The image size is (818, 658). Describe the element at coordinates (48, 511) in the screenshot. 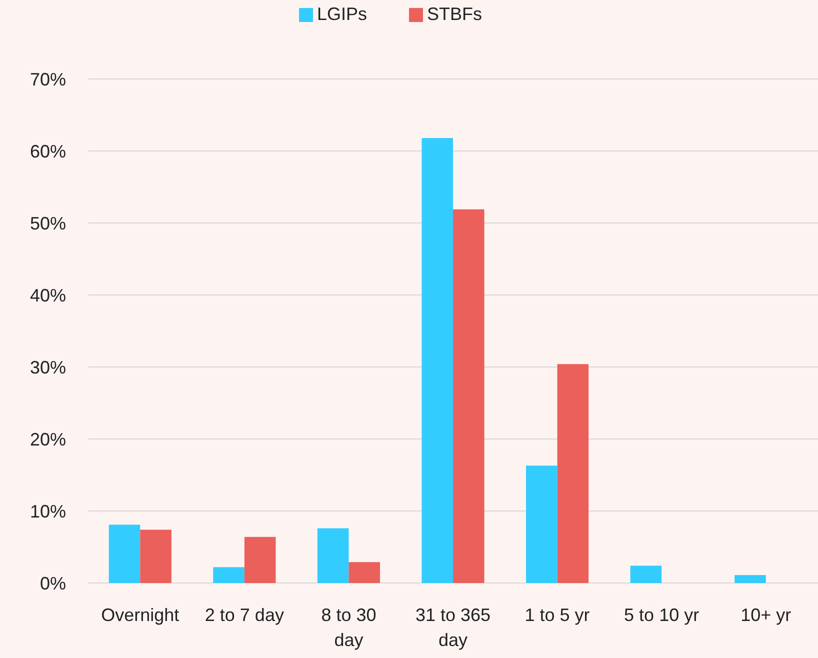

I see `y-tick-label: 10%` at that location.